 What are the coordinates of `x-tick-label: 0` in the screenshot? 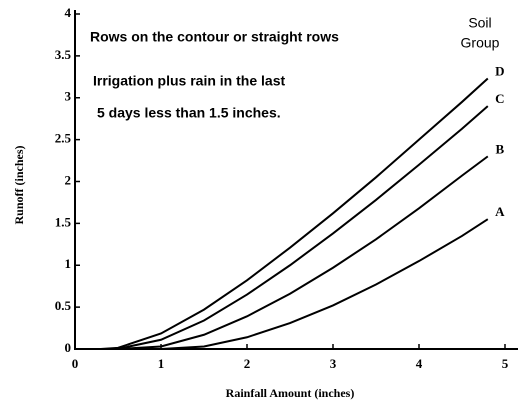 It's located at (75, 363).